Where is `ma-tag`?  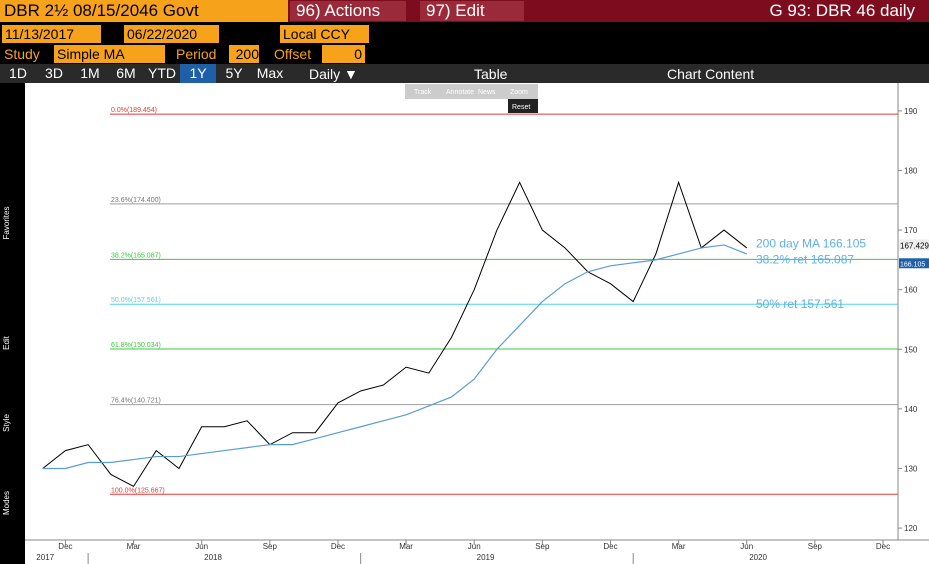
ma-tag is located at coordinates (914, 263).